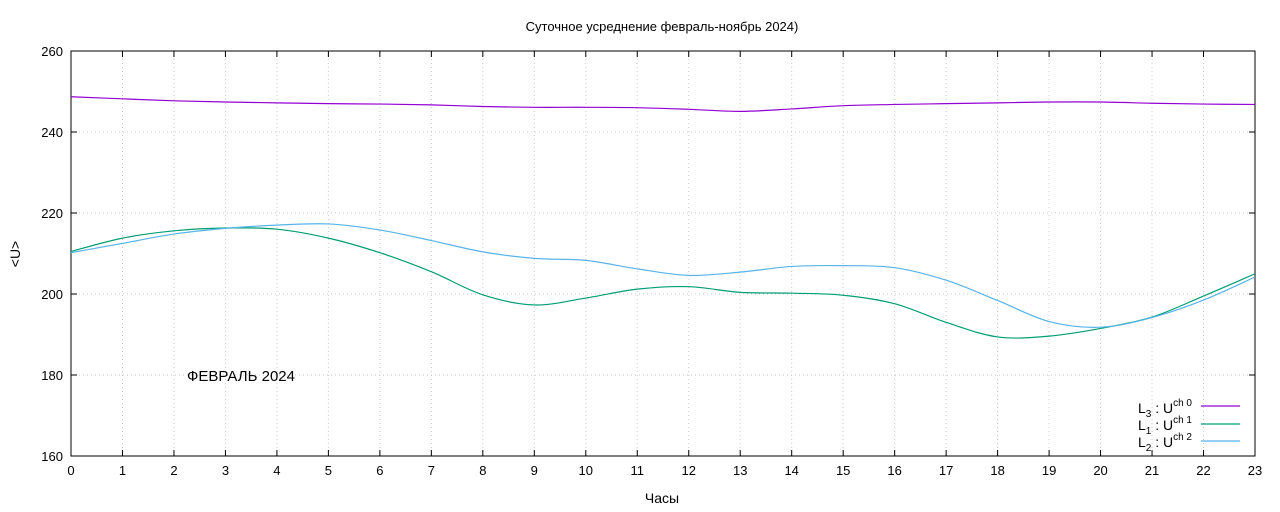  Describe the element at coordinates (663, 104) in the screenshot. I see `series-line-l3` at that location.